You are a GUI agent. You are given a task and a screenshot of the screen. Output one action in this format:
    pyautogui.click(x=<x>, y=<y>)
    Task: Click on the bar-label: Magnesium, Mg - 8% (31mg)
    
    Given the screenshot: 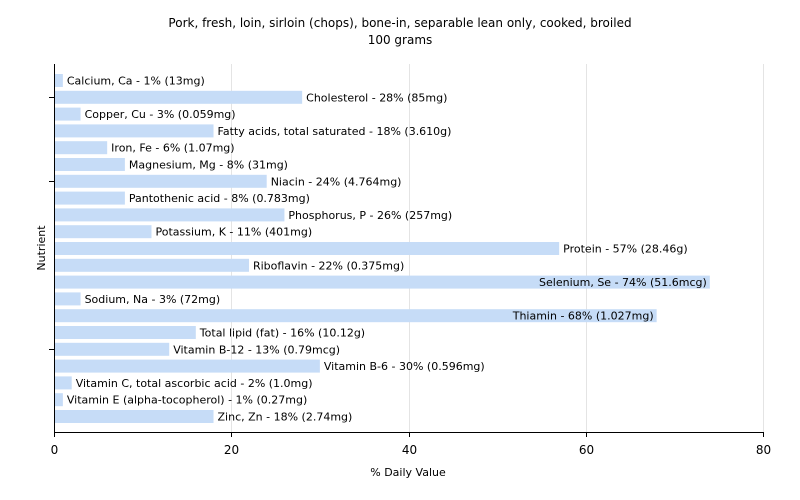 What is the action you would take?
    pyautogui.click(x=208, y=165)
    